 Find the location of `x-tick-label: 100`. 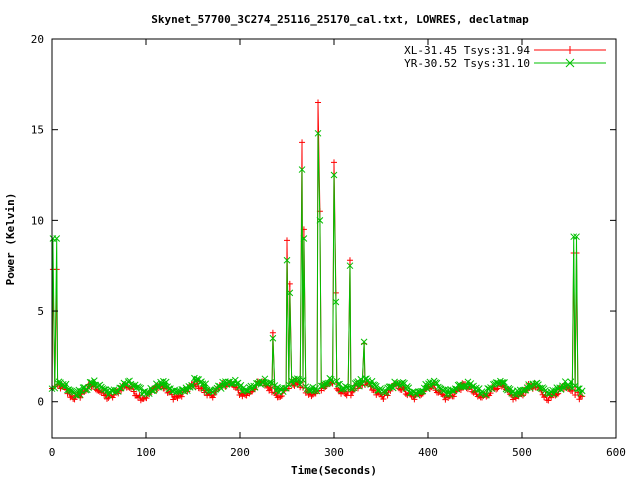

x-tick-label: 100 is located at coordinates (146, 452).